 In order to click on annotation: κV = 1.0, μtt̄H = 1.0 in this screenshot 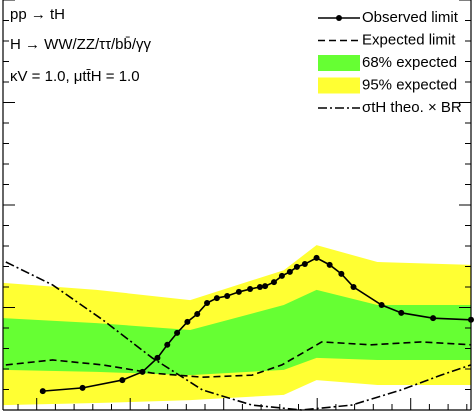, I will do `click(75, 76)`.